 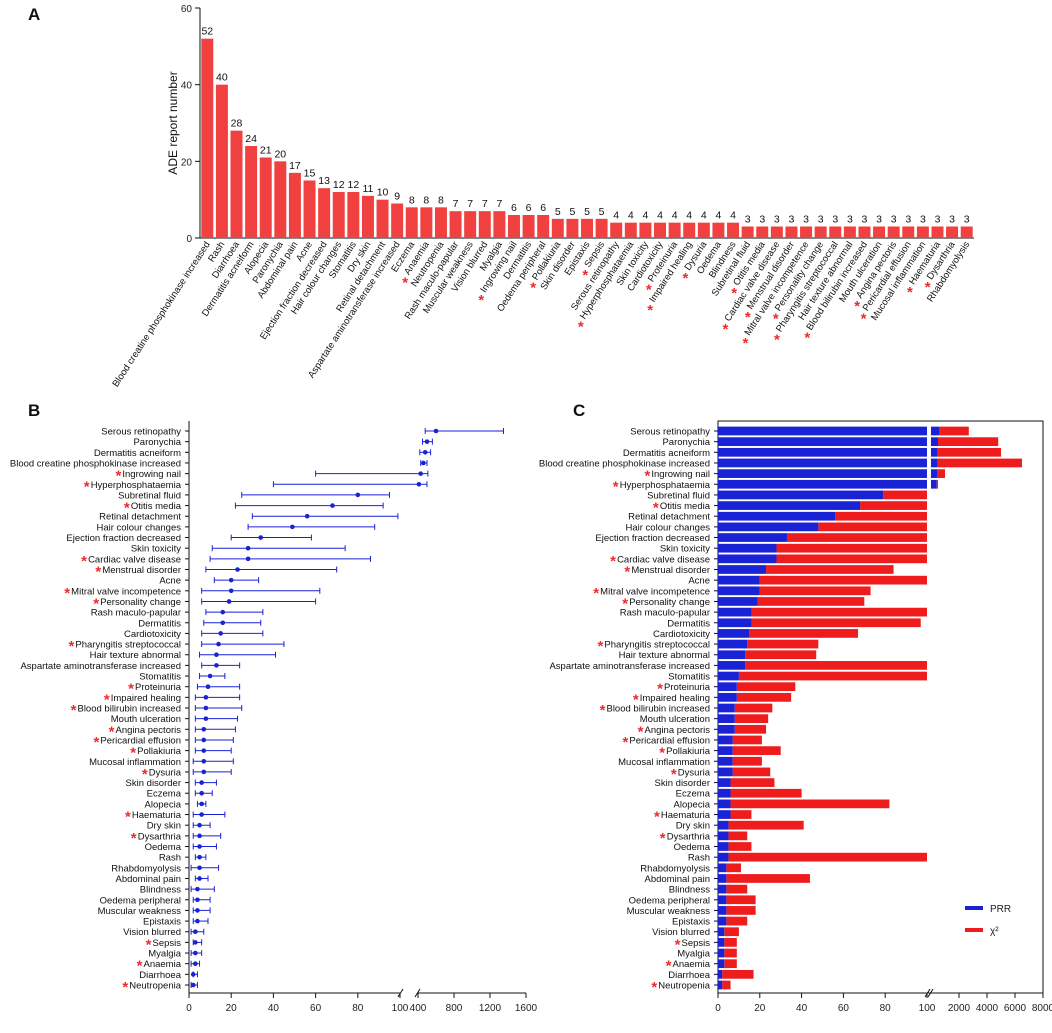 I want to click on y-tick-label-skin-disorder: Skin disorder, so click(x=153, y=783).